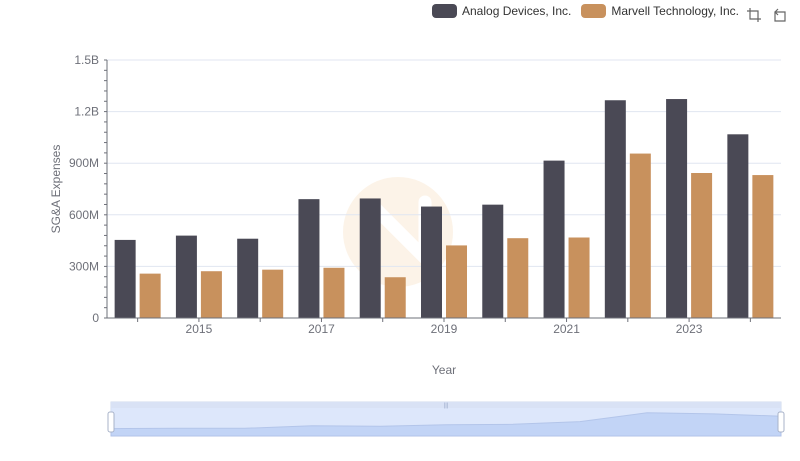  Describe the element at coordinates (395, 297) in the screenshot. I see `bar-marvell-2018` at that location.